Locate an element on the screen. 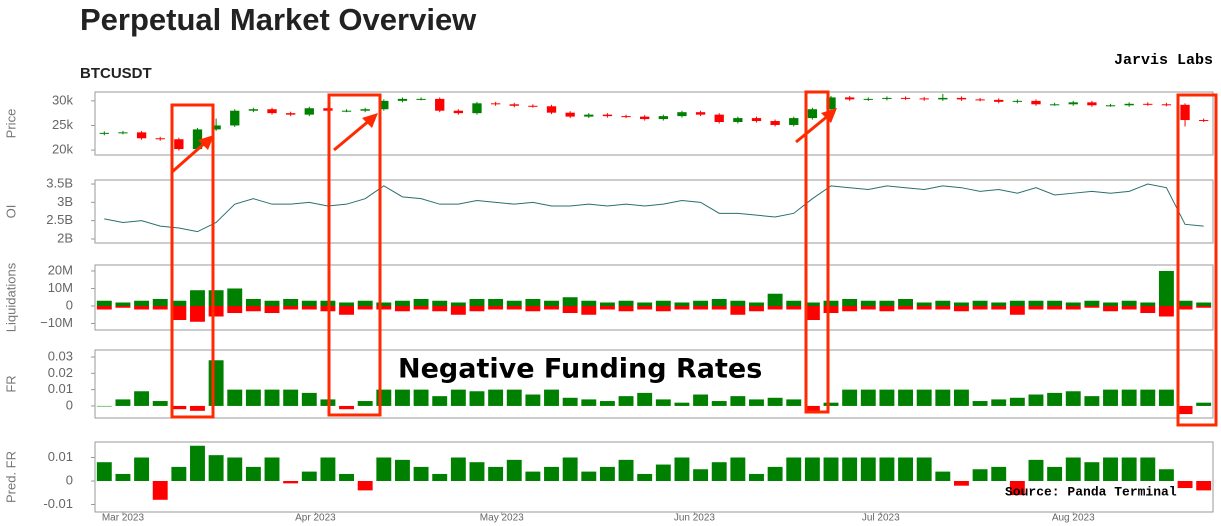  highlight-box is located at coordinates (354, 255).